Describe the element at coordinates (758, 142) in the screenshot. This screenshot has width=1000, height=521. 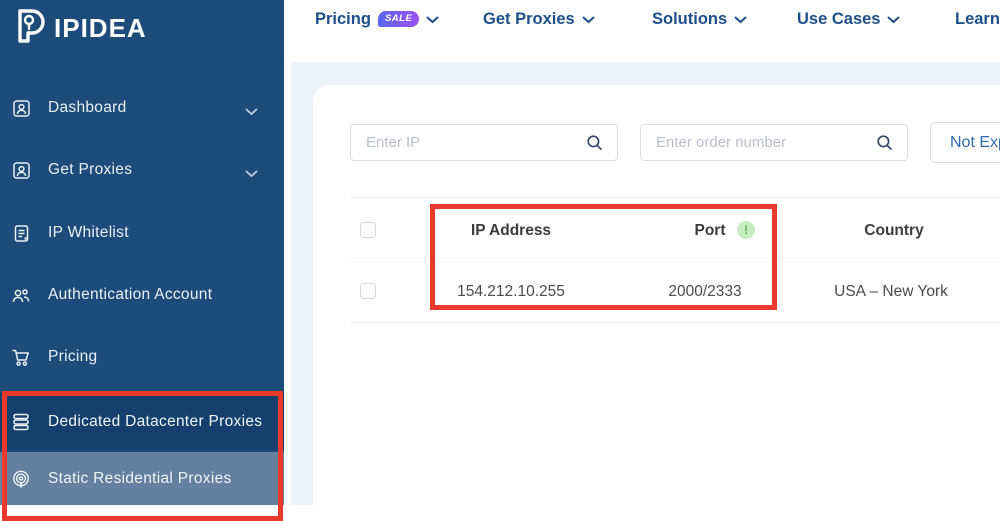
I see `order-search-input` at that location.